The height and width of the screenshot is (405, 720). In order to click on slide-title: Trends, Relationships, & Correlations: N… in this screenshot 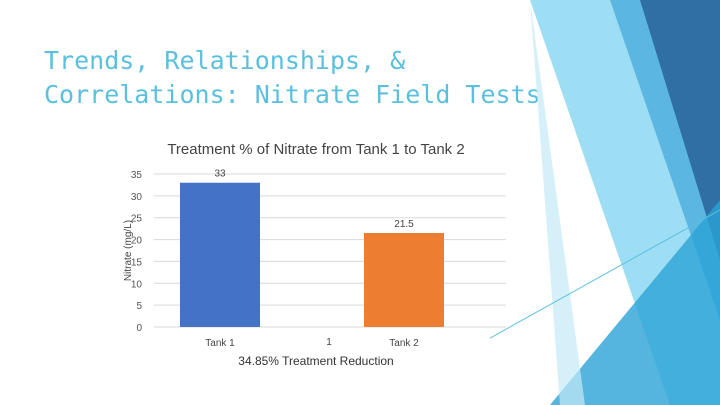, I will do `click(292, 78)`.